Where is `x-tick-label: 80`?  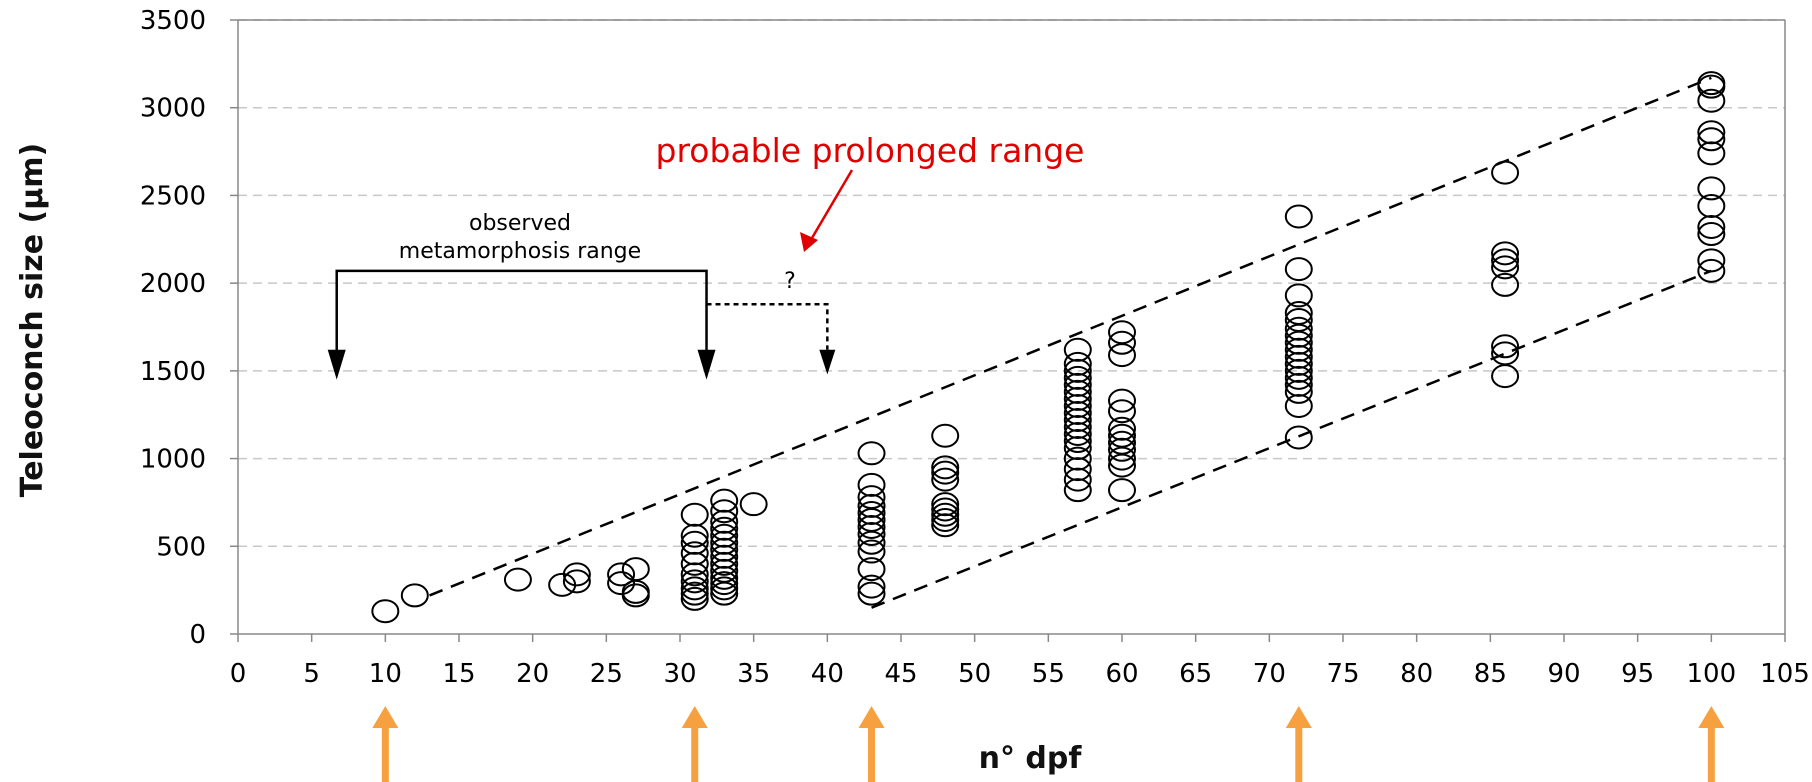 x-tick-label: 80 is located at coordinates (1416, 674).